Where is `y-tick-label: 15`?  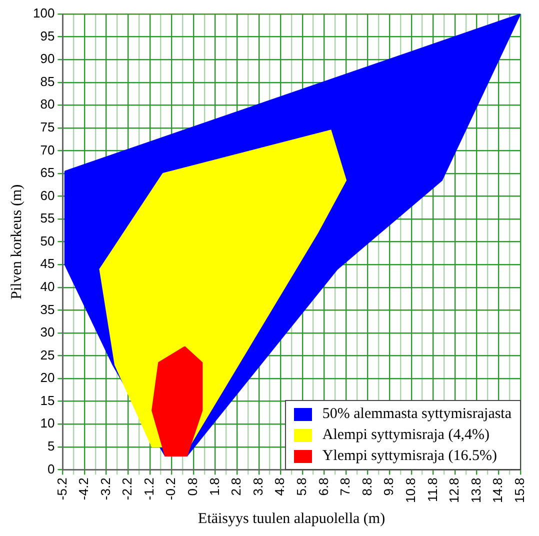 y-tick-label: 15 is located at coordinates (47, 400).